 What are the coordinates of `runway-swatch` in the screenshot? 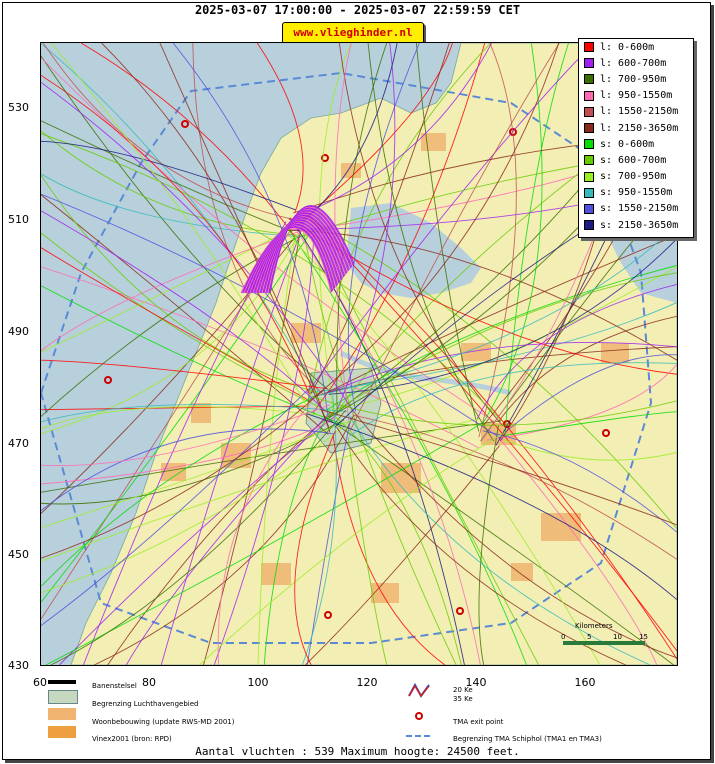 It's located at (62, 682).